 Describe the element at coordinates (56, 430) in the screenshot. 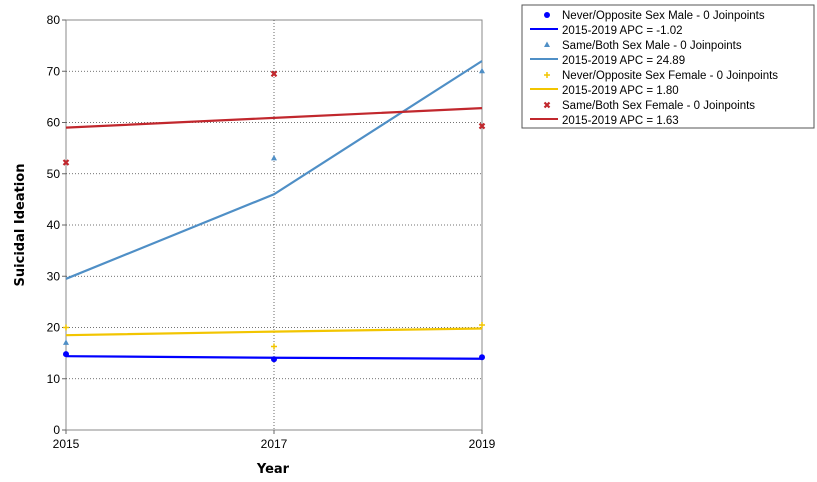

I see `y-tick-label: 0` at that location.